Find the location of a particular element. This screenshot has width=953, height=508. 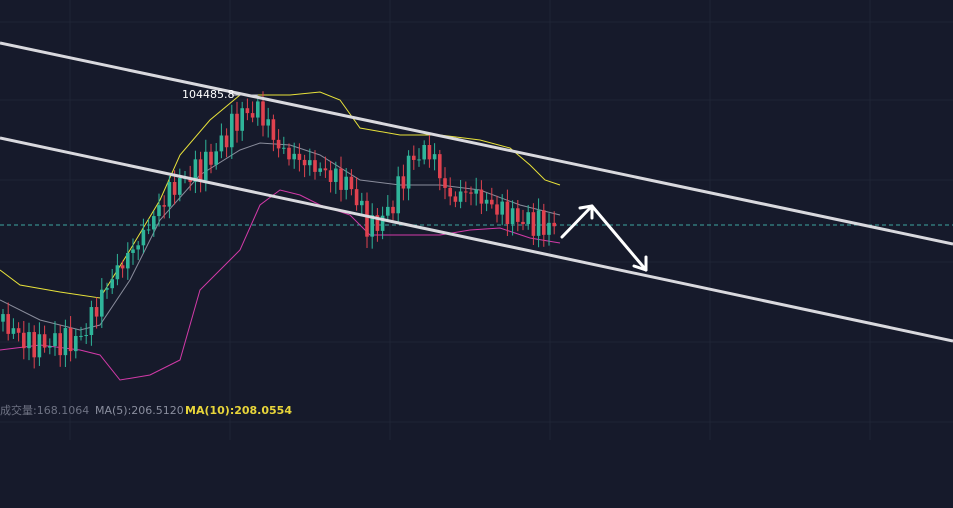

ma5-label: MA(5):206.5120 is located at coordinates (139, 410).